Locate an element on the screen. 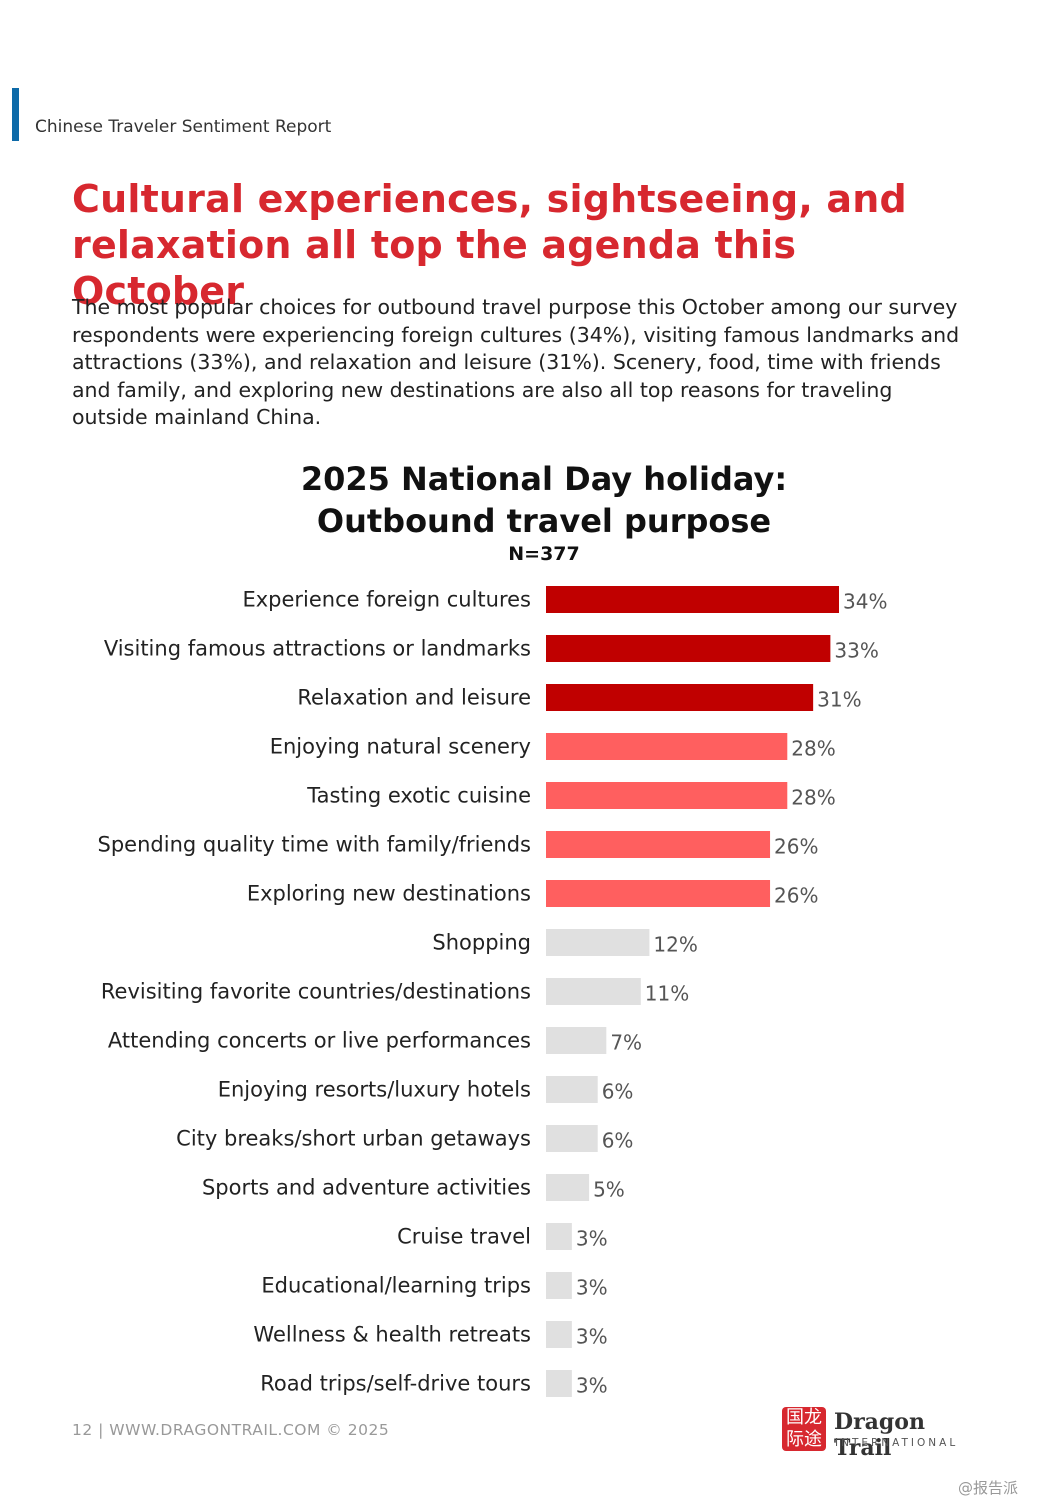 The image size is (1038, 1500). watermark: @报告派 is located at coordinates (988, 1488).